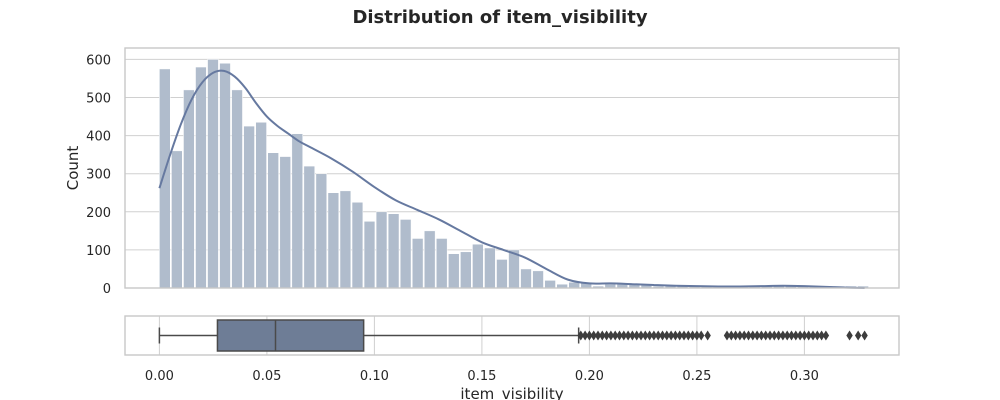 The width and height of the screenshot is (1000, 400). I want to click on x-tick-label: 0.00, so click(159, 376).